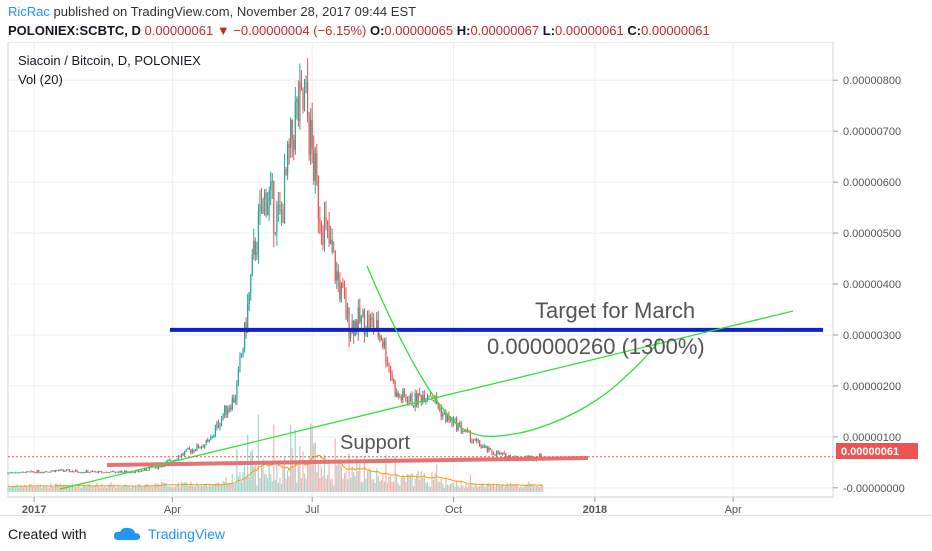  Describe the element at coordinates (872, 336) in the screenshot. I see `y-tick-label: 0.00000300` at that location.